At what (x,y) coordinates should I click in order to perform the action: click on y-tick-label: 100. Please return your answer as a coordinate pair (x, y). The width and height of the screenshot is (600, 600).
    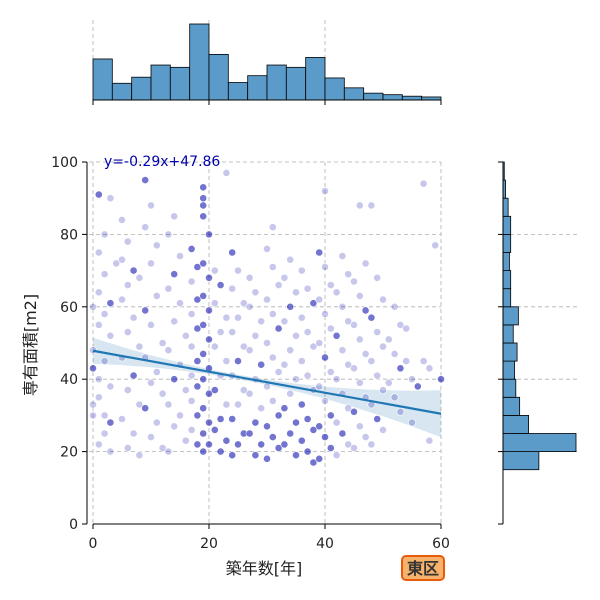
    Looking at the image, I should click on (64, 163).